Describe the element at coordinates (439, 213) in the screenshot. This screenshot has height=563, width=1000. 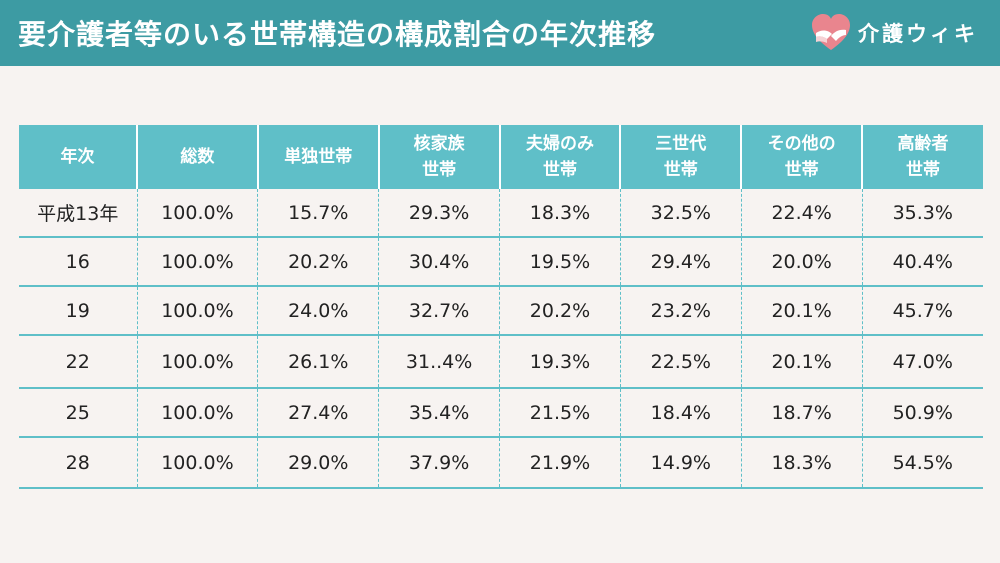
I see `percentage-cell: 29.3%` at that location.